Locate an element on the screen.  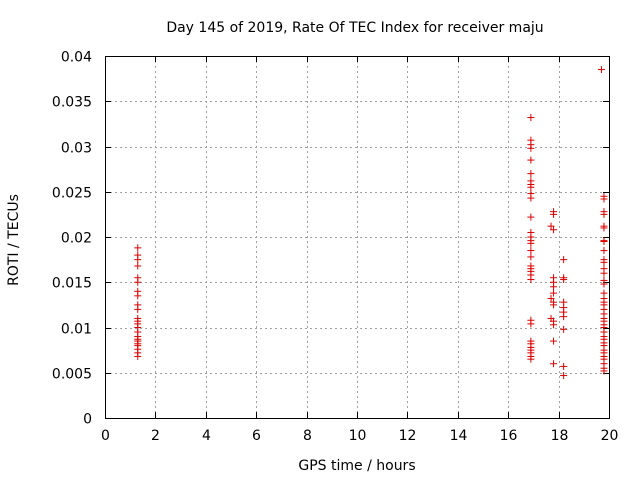
x-axis-tick-labels: 0 2 4 6 8 10 12 14 16 18 20 is located at coordinates (359, 436).